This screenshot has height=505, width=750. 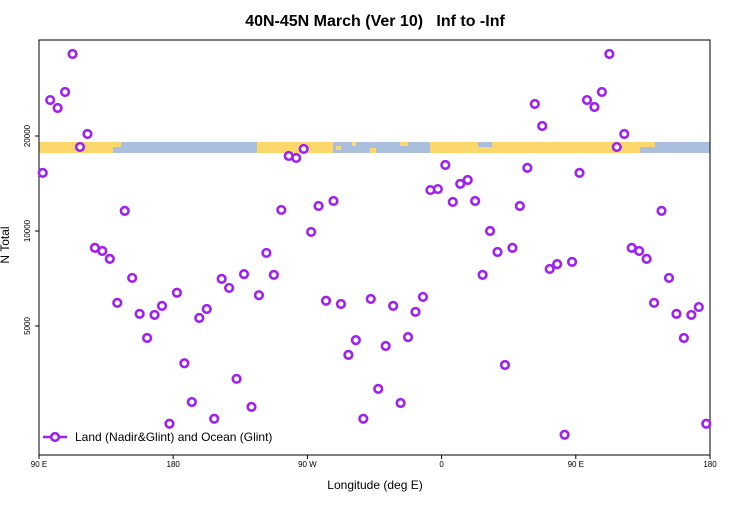 I want to click on y-tick-label: 20000, so click(x=27, y=135).